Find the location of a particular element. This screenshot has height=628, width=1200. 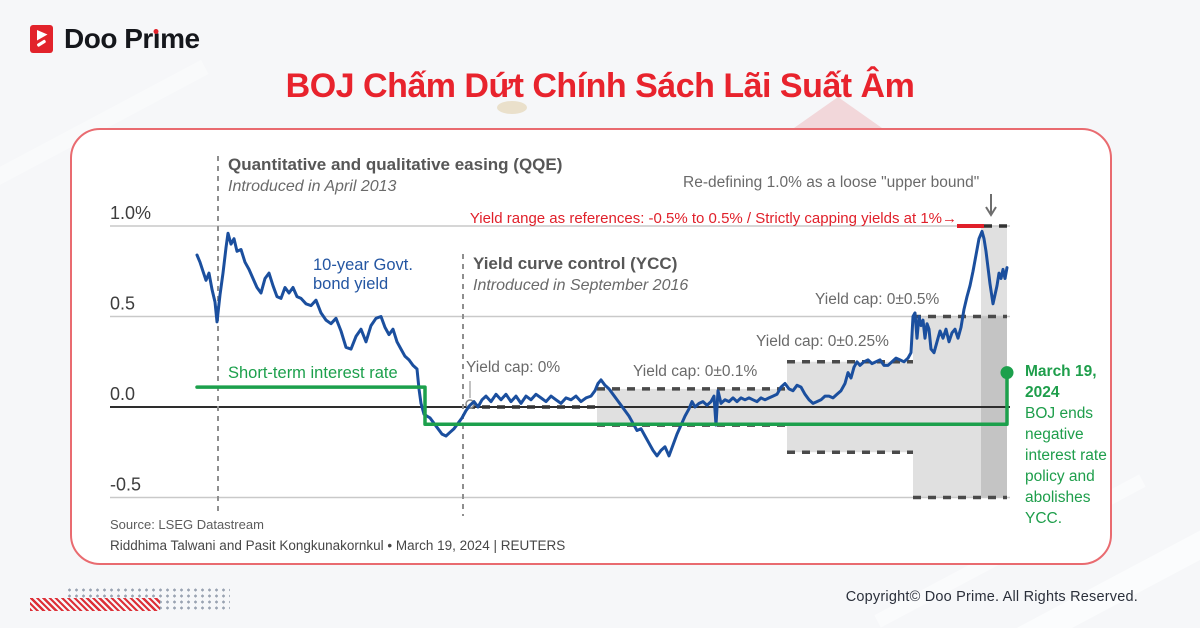

doo-prime-logo: Doo Prıme is located at coordinates (115, 39).